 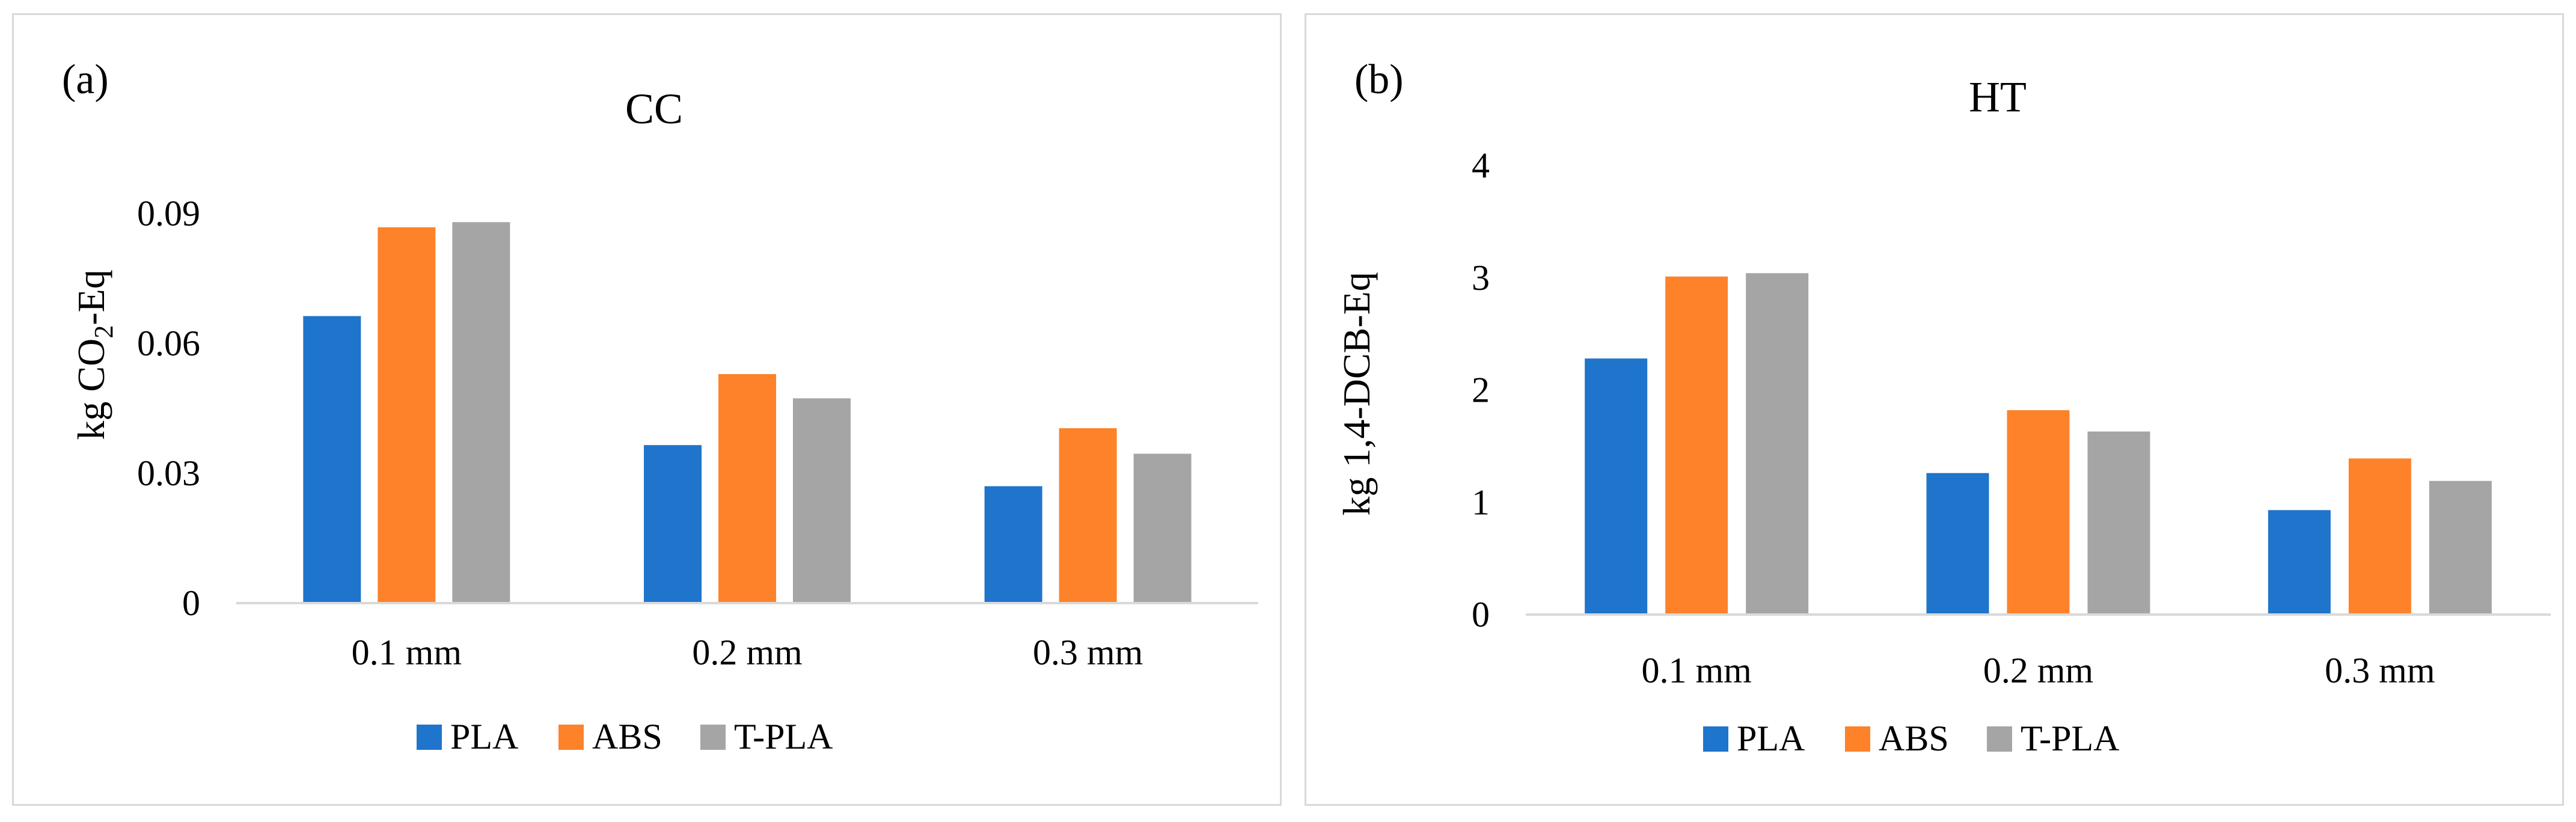 I want to click on y-axis-label-prefix: kg CO, so click(x=91, y=389).